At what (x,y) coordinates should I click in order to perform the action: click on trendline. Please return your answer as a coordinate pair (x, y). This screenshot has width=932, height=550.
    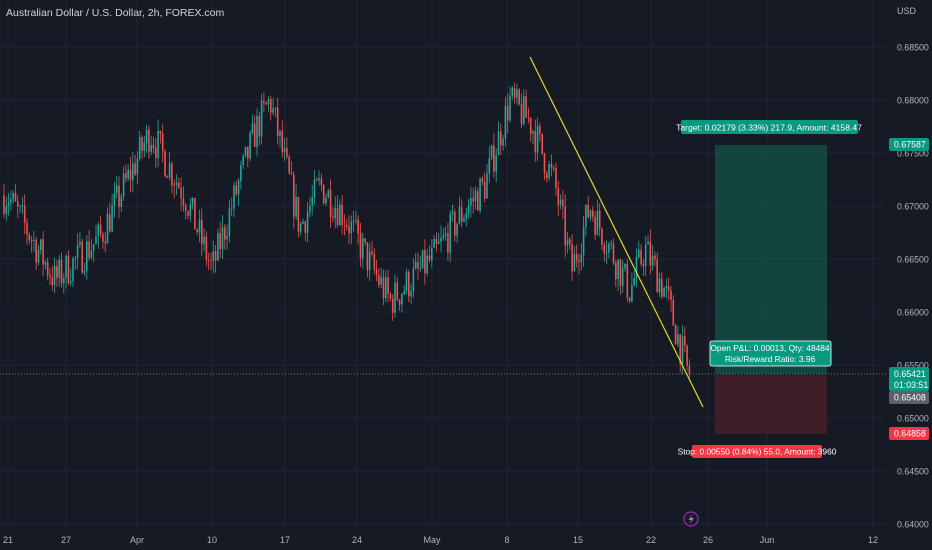
    Looking at the image, I should click on (616, 232).